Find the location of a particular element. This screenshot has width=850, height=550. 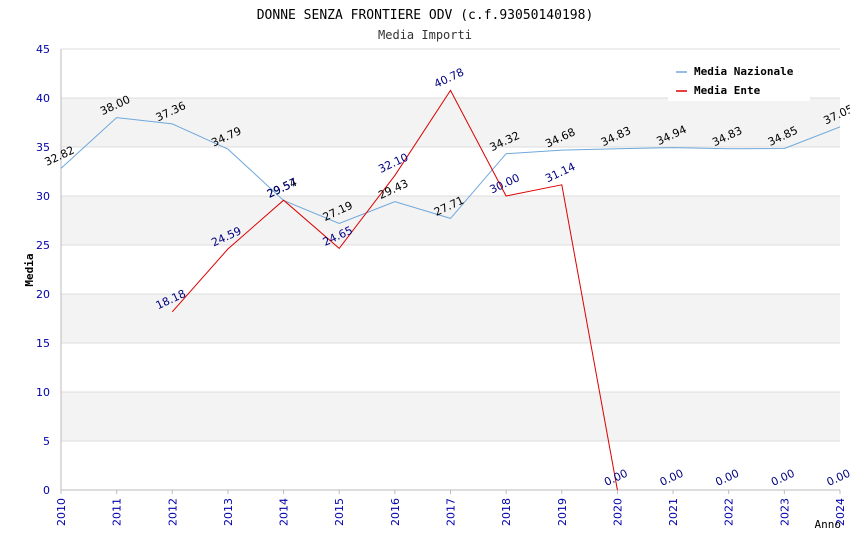

x-tick-2015: 2015 is located at coordinates (339, 512).